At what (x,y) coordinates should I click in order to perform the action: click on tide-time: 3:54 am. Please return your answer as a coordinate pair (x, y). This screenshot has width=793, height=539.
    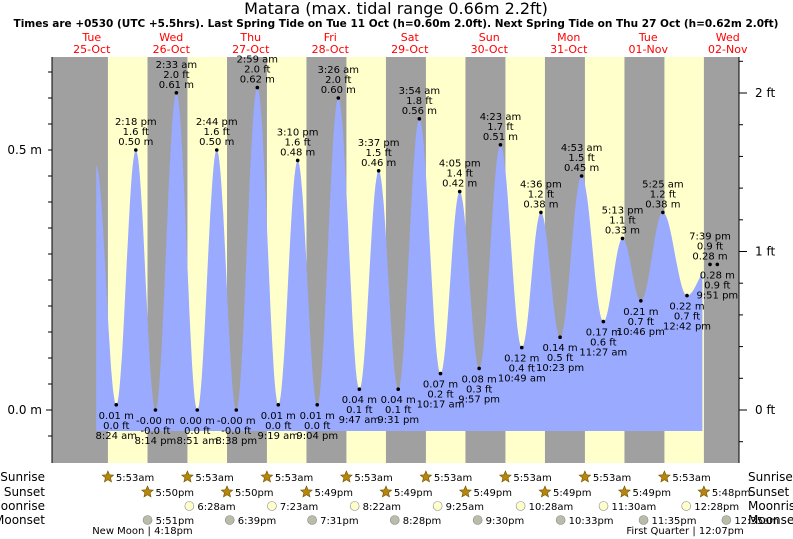
    Looking at the image, I should click on (420, 91).